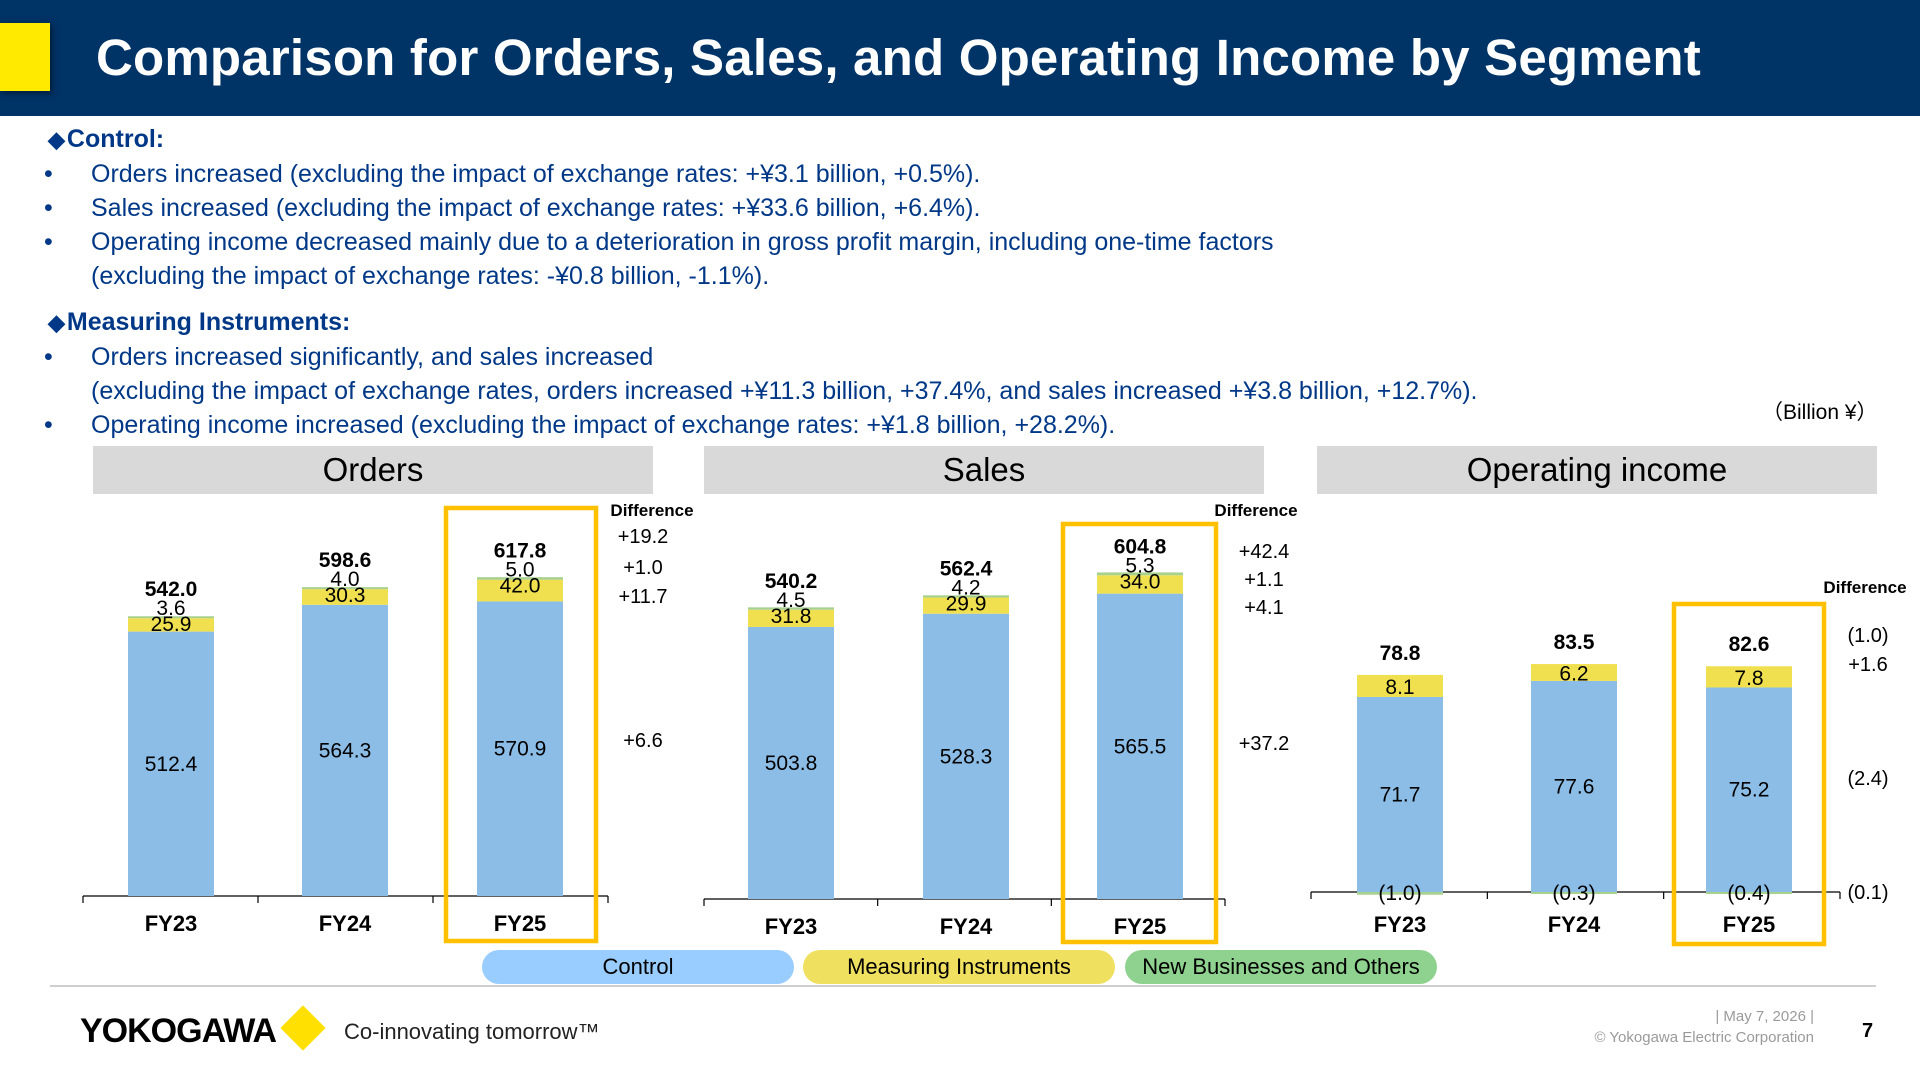  I want to click on value-label-measuring-instruments: 25.9, so click(171, 624).